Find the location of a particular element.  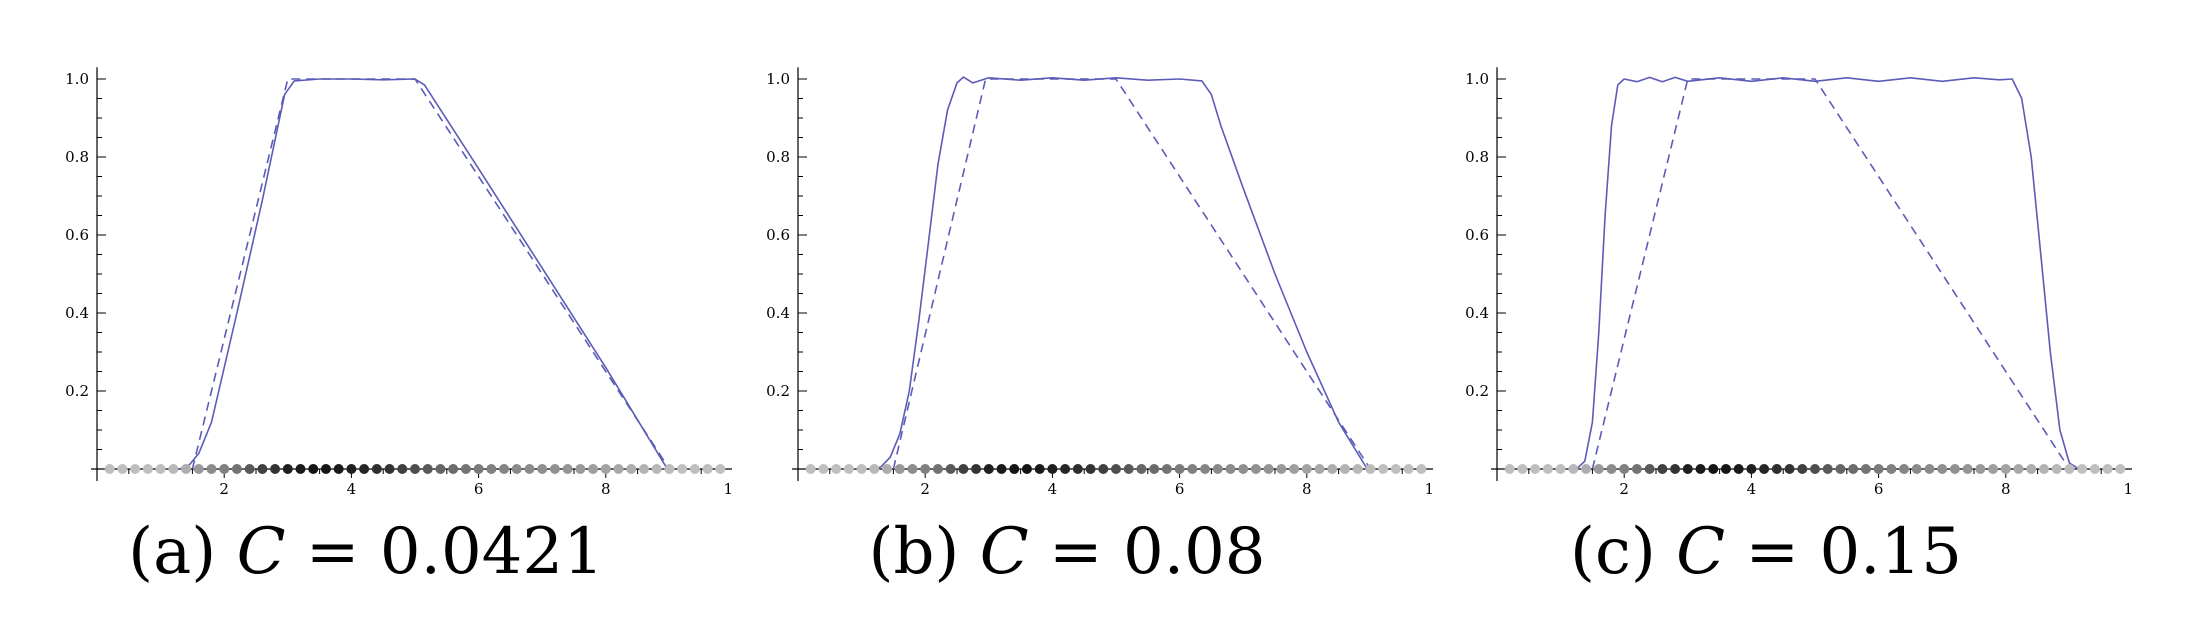

target-curve-dashed is located at coordinates (1831, 274).